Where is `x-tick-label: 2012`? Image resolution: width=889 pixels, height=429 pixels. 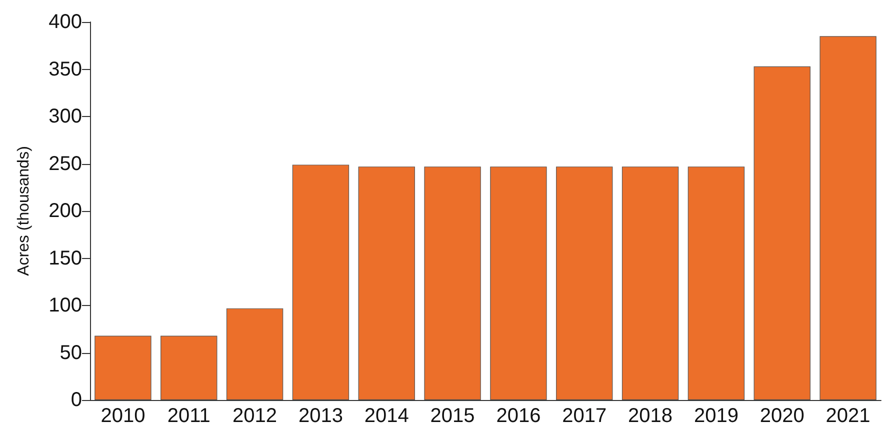 x-tick-label: 2012 is located at coordinates (255, 416).